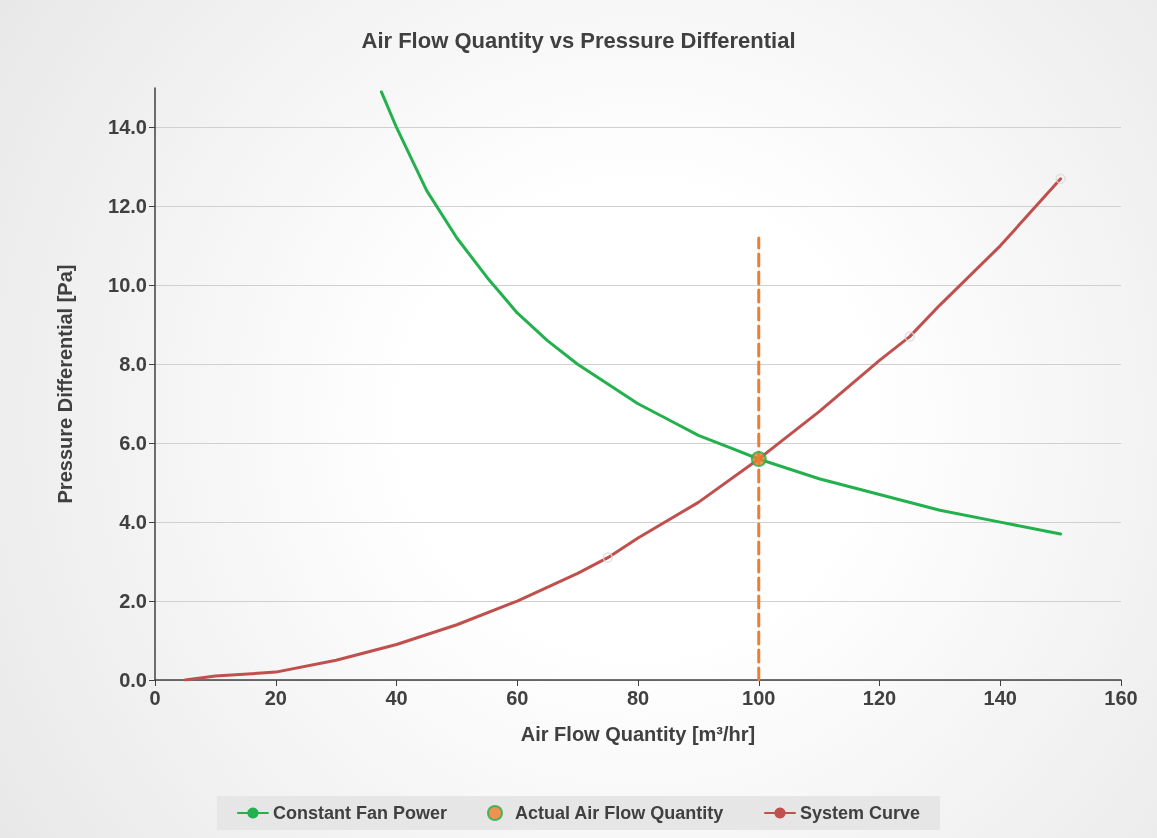 The height and width of the screenshot is (838, 1157). Describe the element at coordinates (879, 698) in the screenshot. I see `x-tick-label: 120` at that location.